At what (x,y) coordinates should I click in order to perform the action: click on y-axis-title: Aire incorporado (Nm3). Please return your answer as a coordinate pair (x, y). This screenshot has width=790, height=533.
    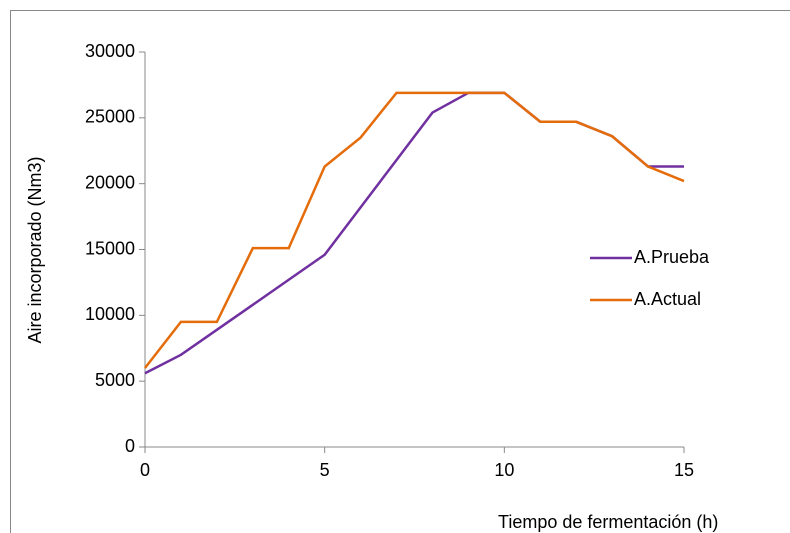
    Looking at the image, I should click on (35, 249).